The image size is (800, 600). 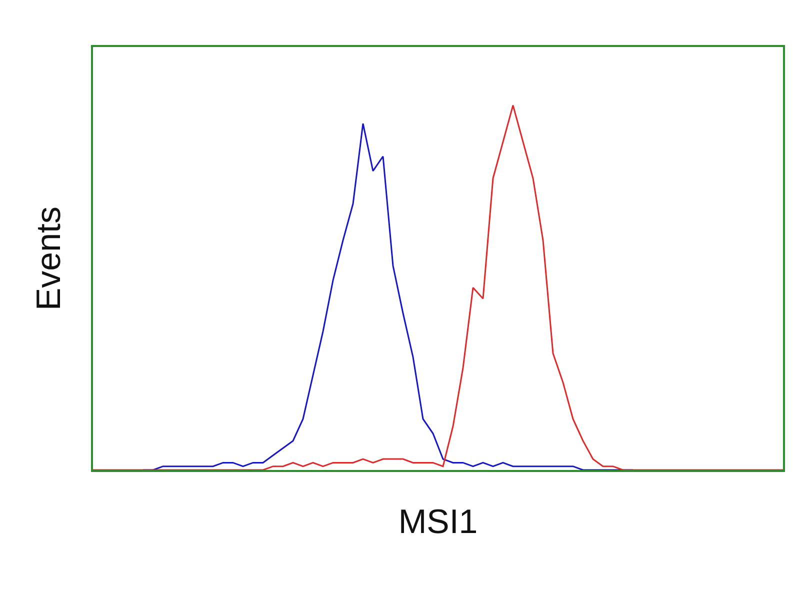 What do you see at coordinates (438, 522) in the screenshot?
I see `x-axis-title: MSI1` at bounding box center [438, 522].